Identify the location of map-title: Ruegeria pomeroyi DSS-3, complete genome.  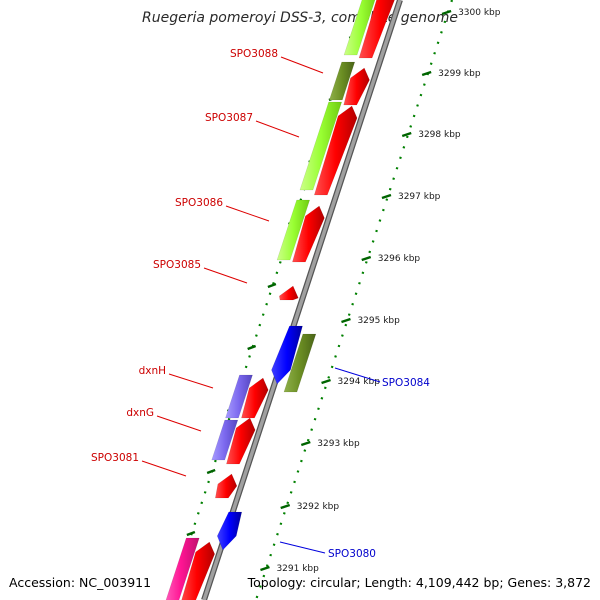
(300, 18).